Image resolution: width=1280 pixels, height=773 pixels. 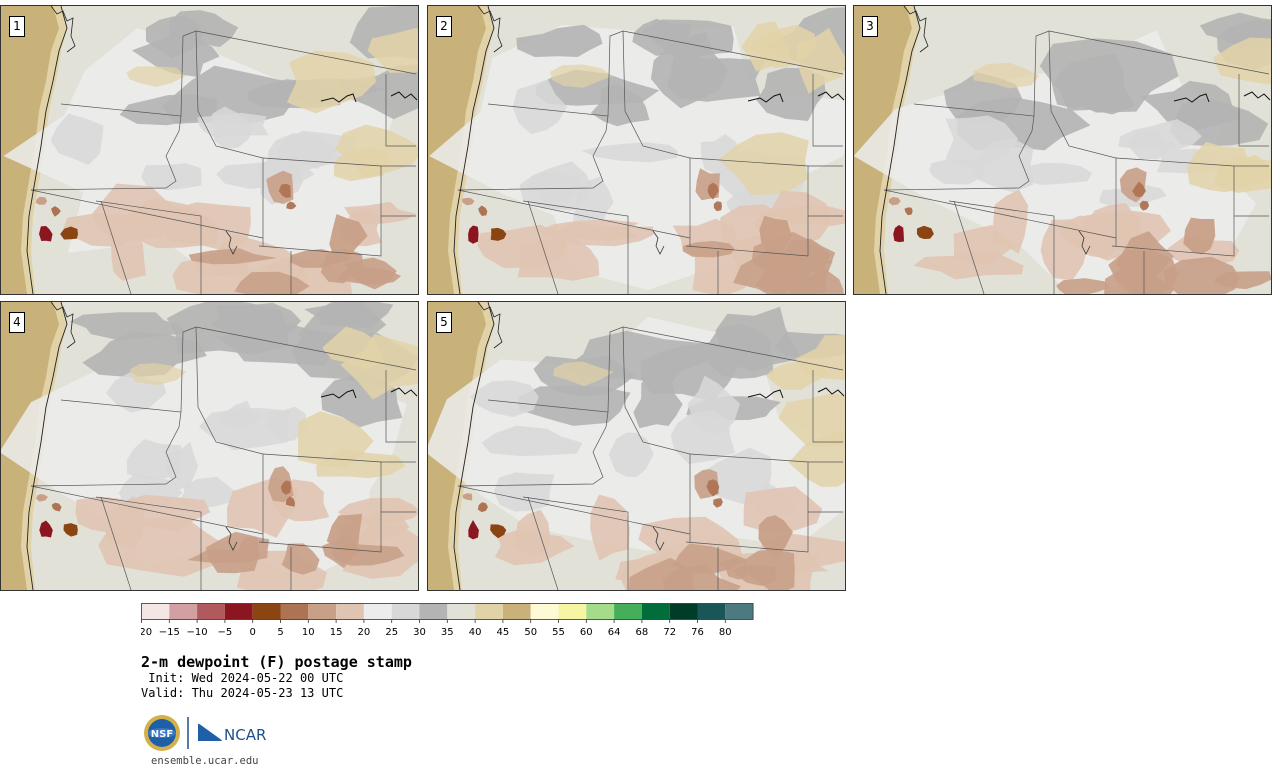 I want to click on map-panel-2: 2, so click(x=636, y=150).